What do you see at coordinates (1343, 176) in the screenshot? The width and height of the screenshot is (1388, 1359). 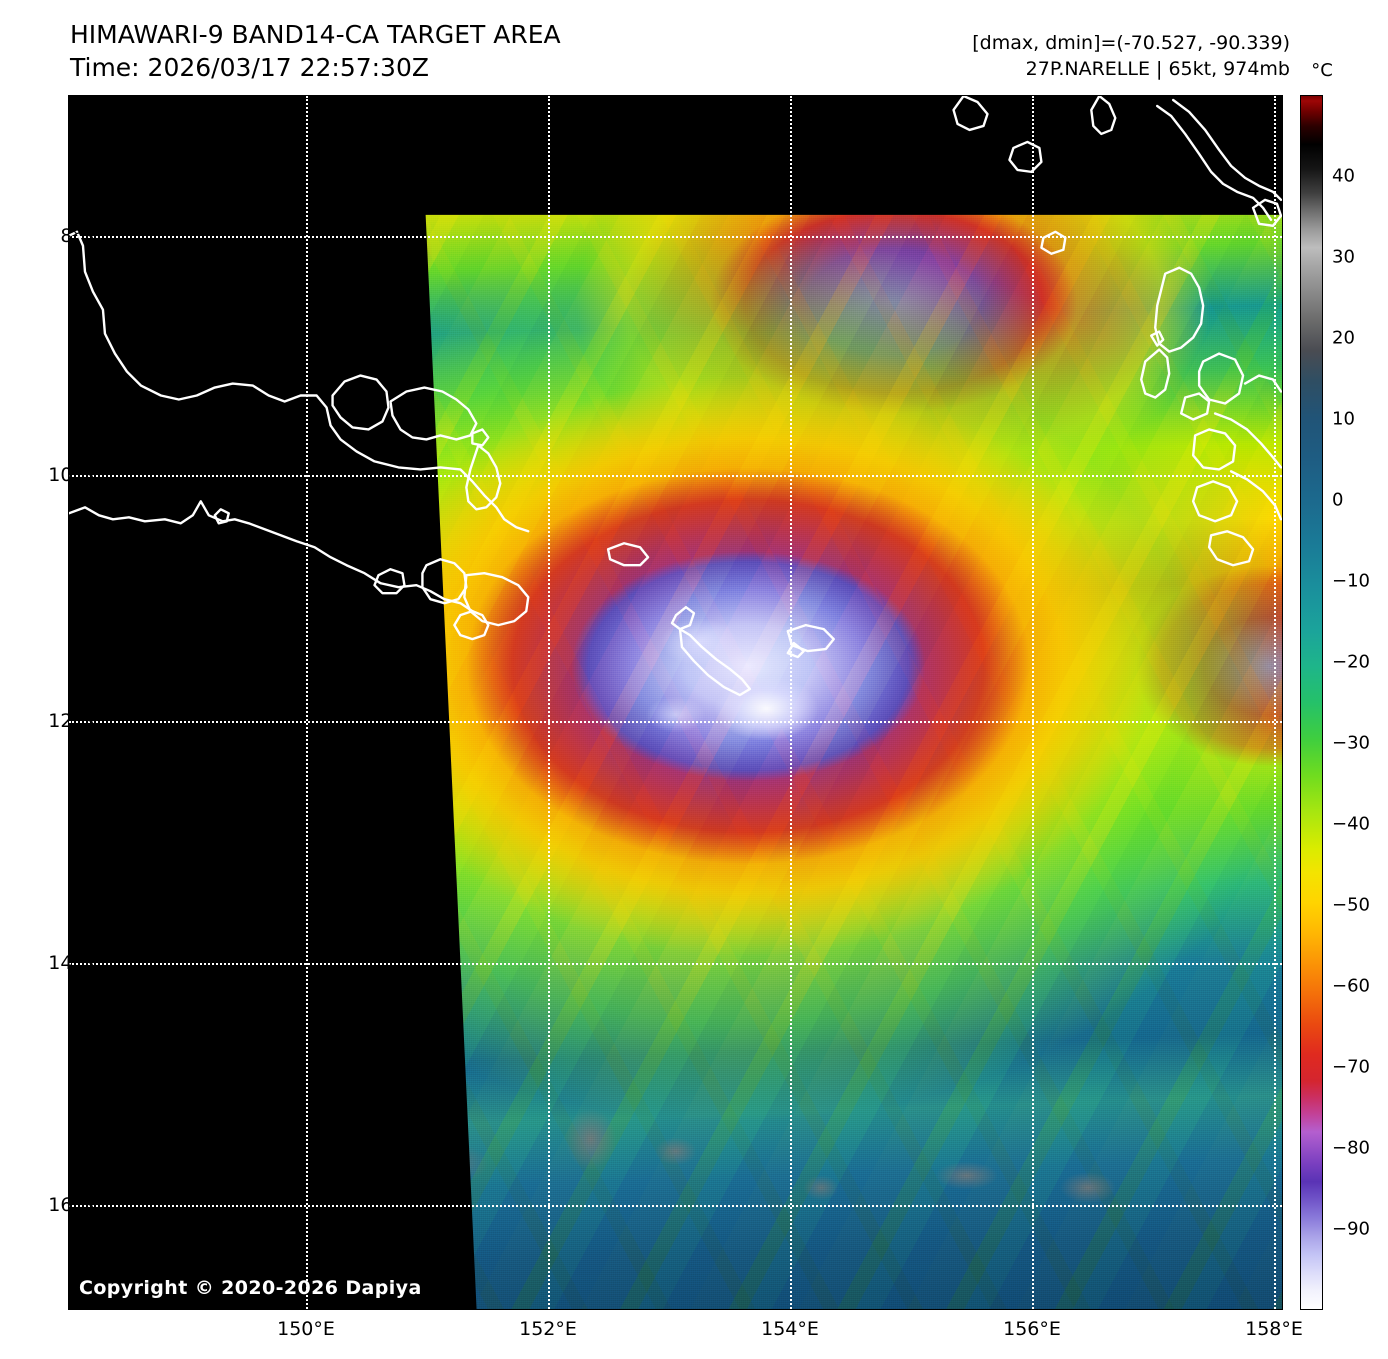 I see `cbar-tick-40: 40` at bounding box center [1343, 176].